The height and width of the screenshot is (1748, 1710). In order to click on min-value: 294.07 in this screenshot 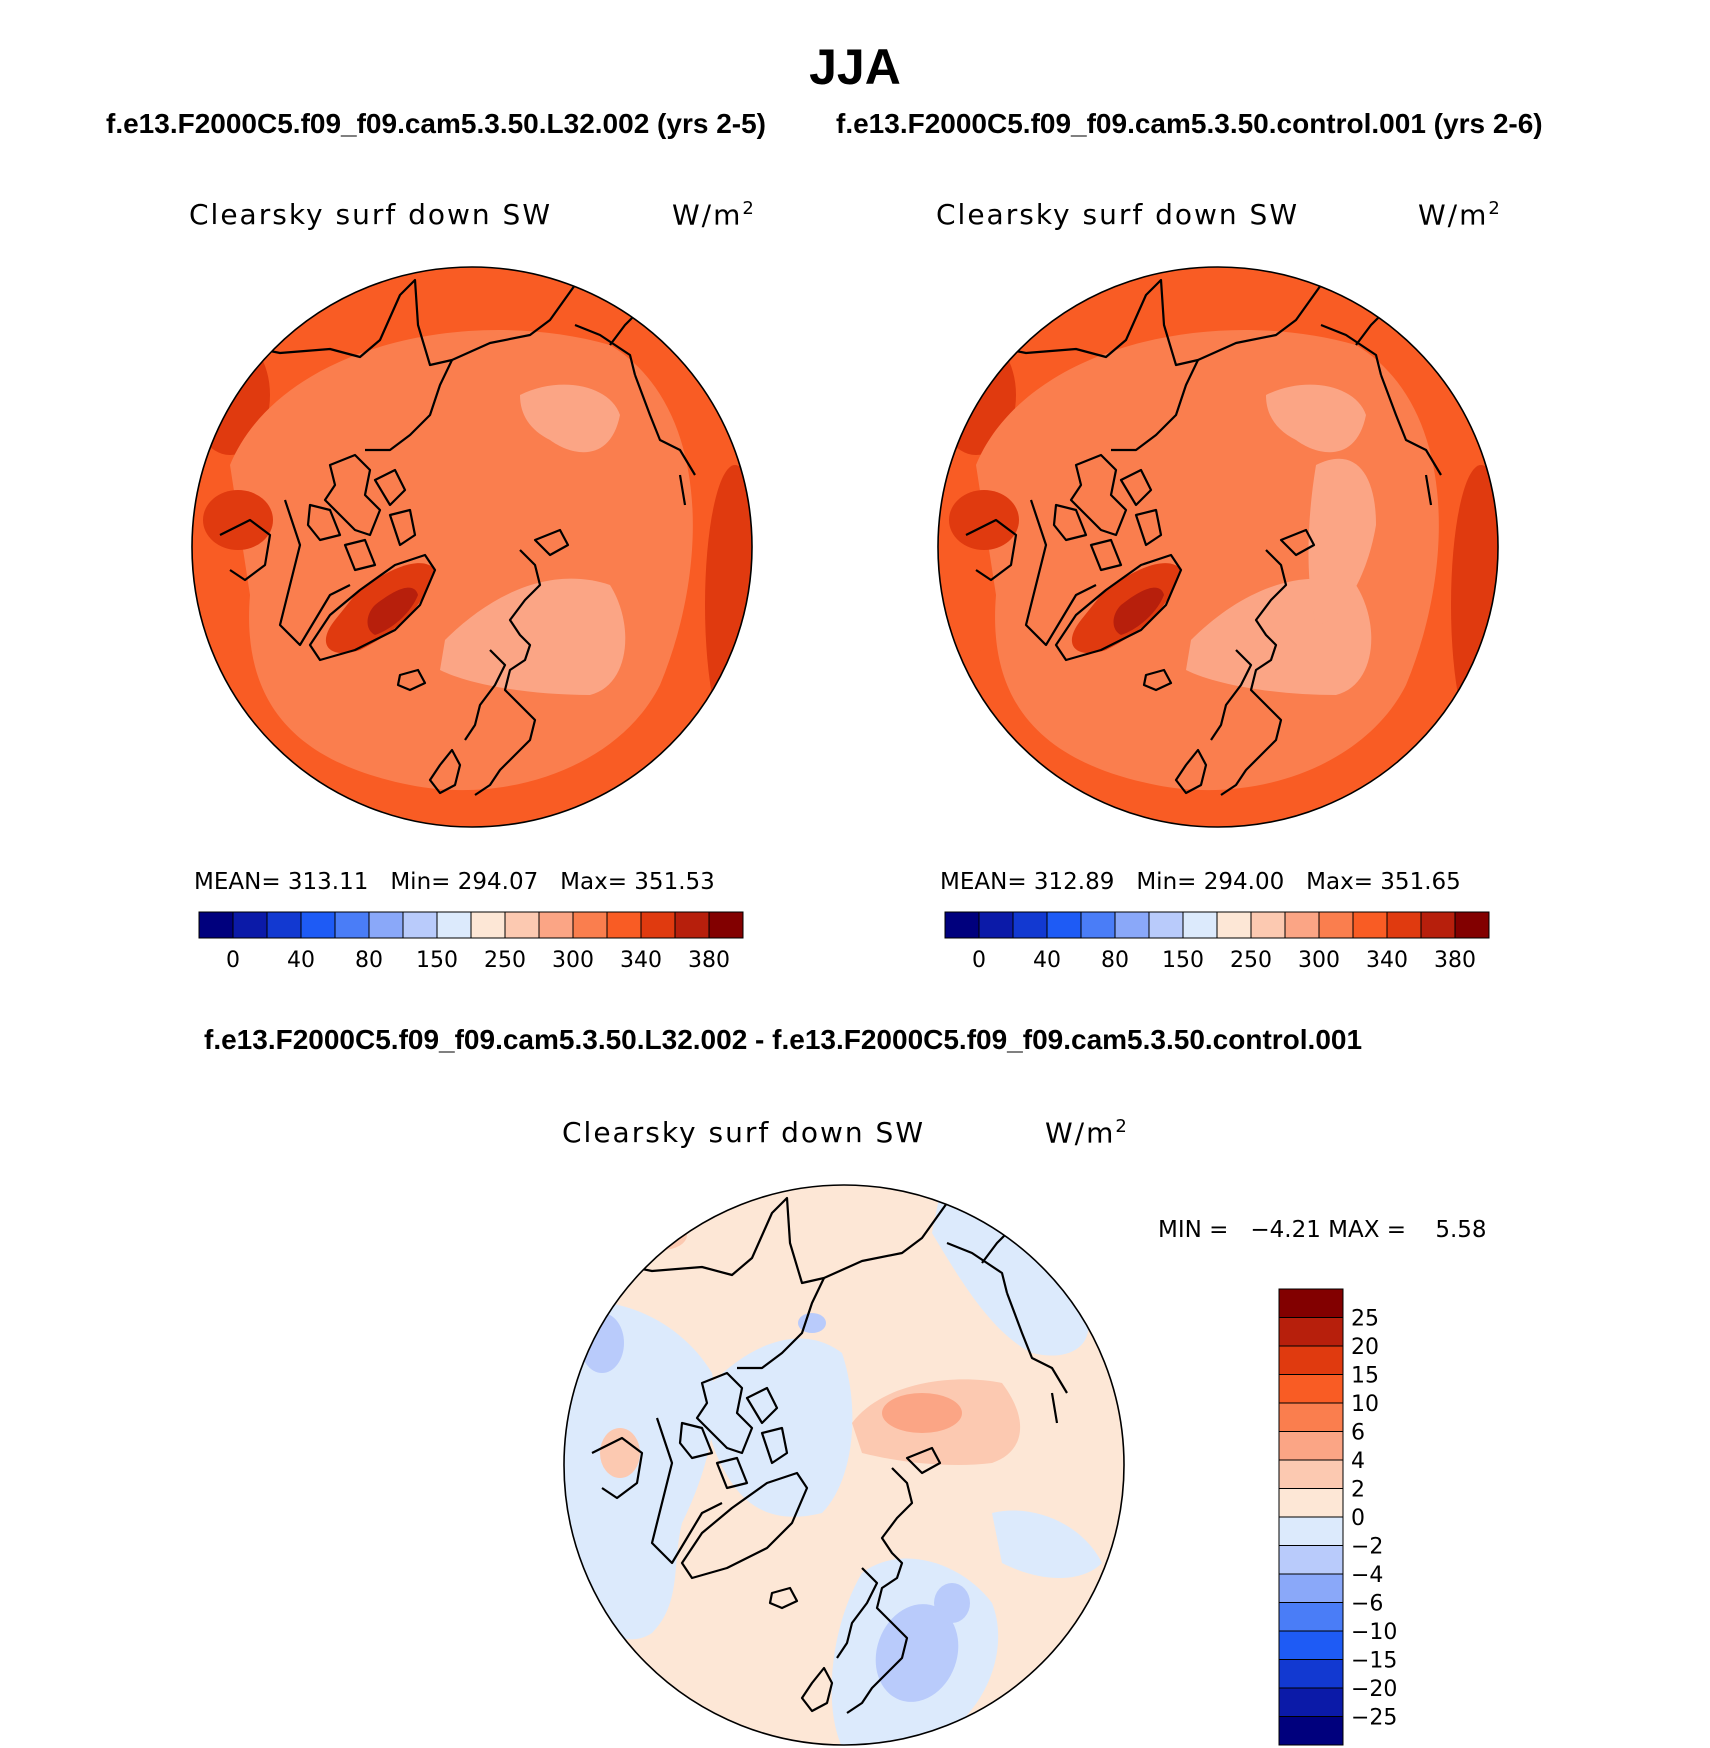, I will do `click(498, 882)`.